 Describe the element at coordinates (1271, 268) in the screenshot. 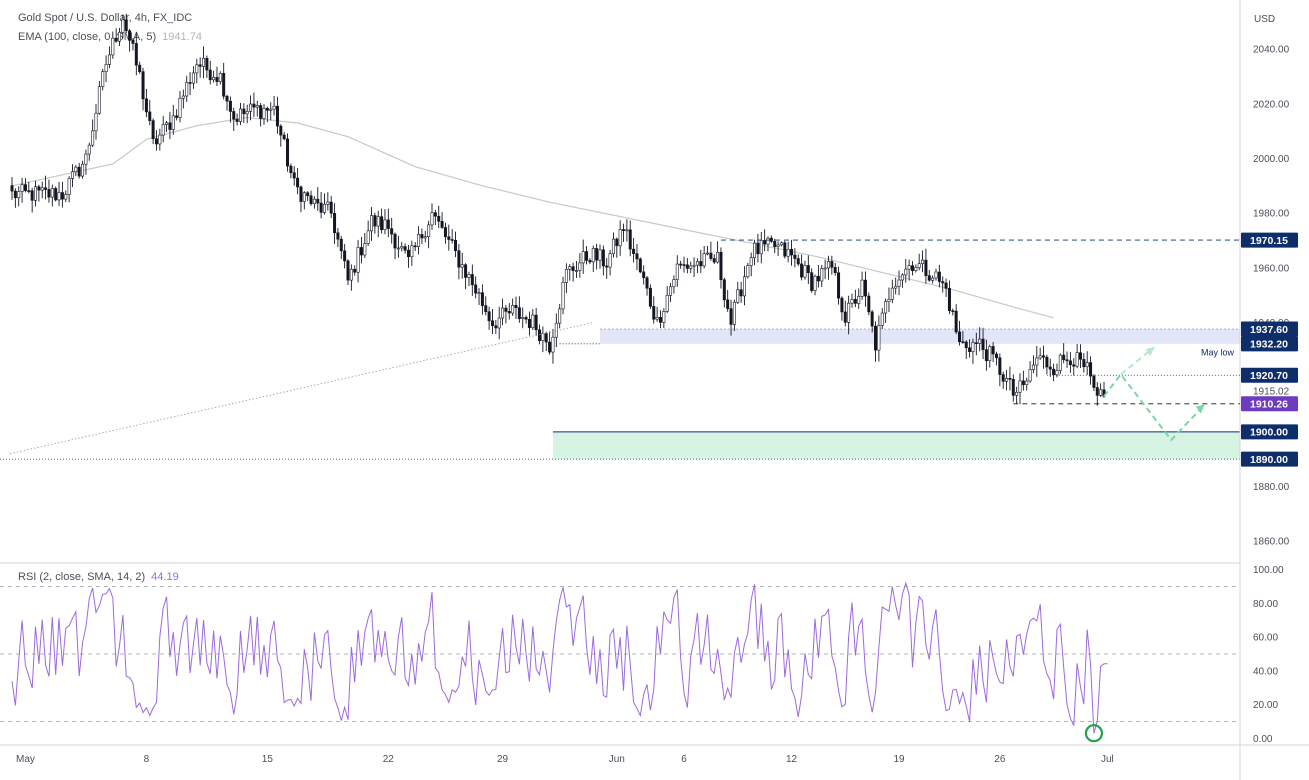

I see `price-tick-label: 1960.00` at that location.